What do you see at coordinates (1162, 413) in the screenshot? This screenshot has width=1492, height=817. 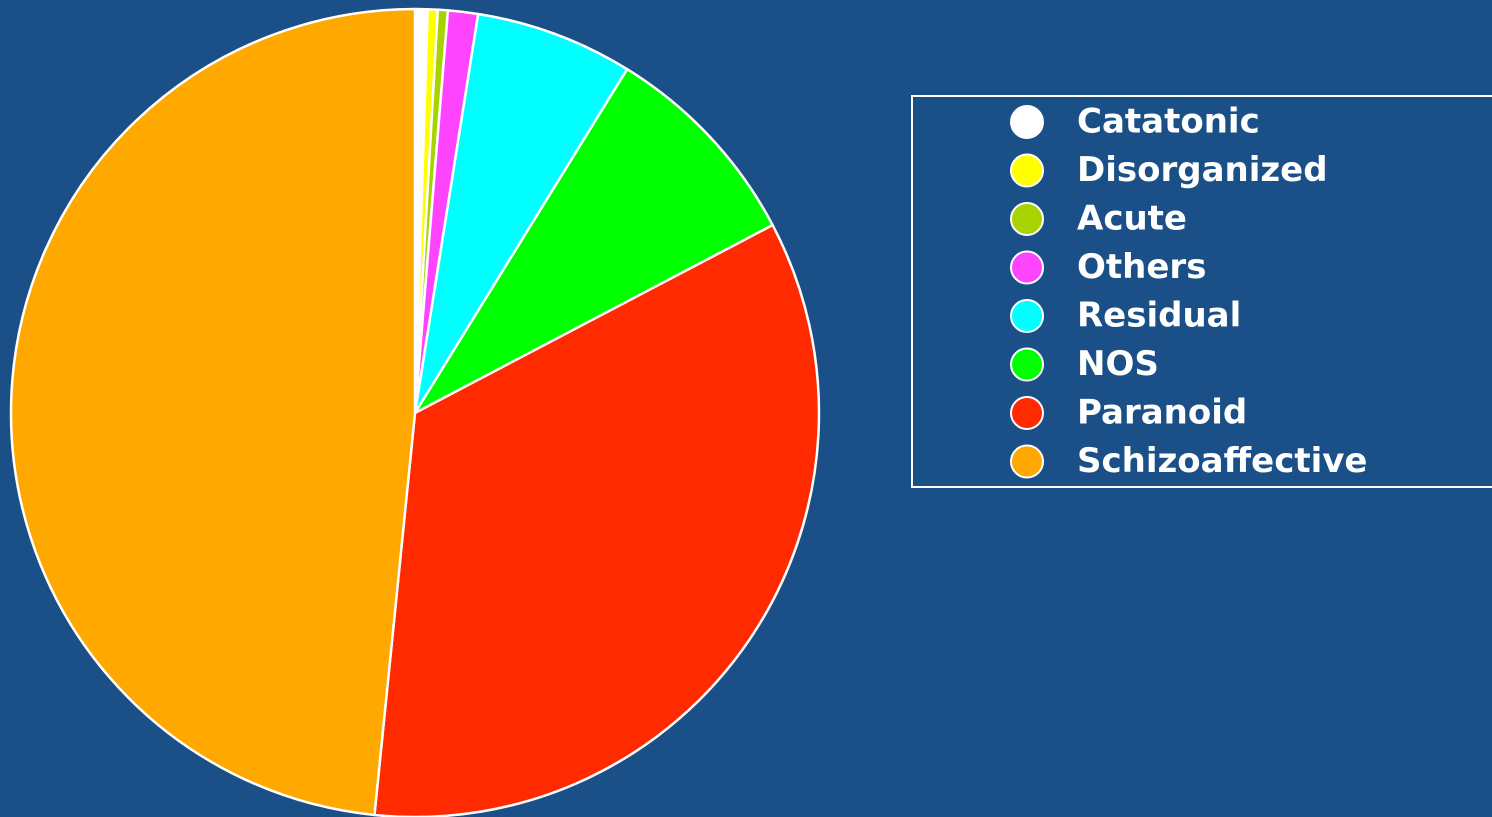 I see `legend-label: Paranoid` at bounding box center [1162, 413].